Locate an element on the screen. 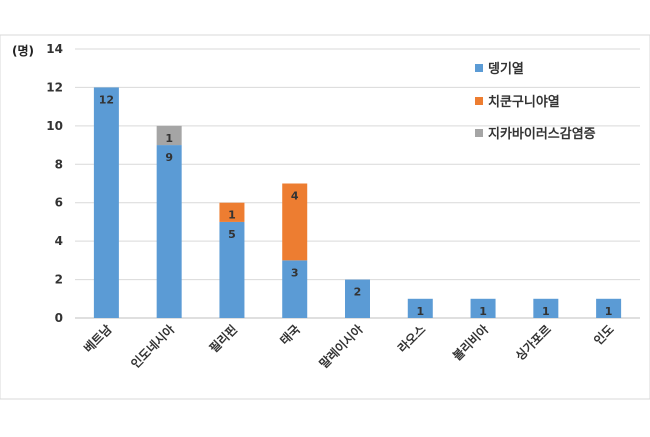 This screenshot has width=650, height=437. y-axis-ticks: 0 2 4 6 8 10 12 14 is located at coordinates (54, 183).